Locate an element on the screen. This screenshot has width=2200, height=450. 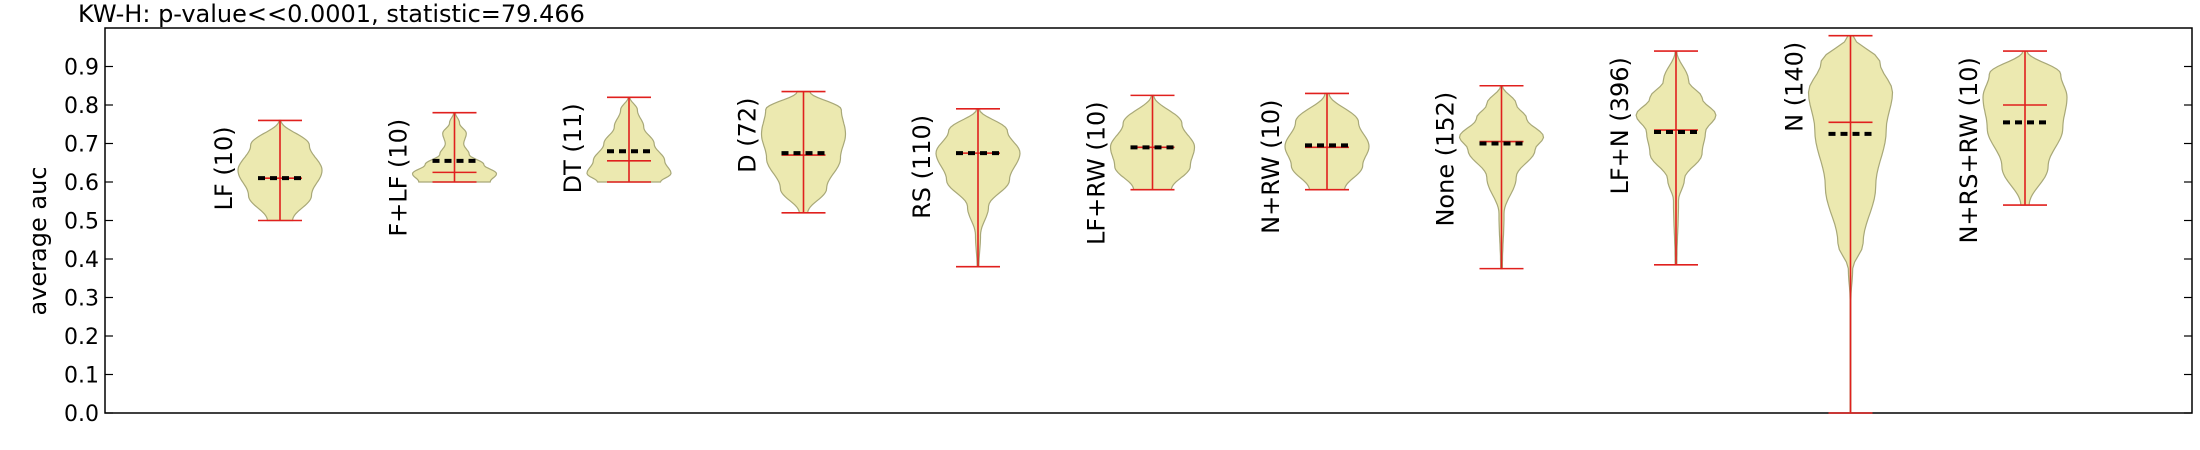
violin-label: LF+RW (10) is located at coordinates (1097, 173).